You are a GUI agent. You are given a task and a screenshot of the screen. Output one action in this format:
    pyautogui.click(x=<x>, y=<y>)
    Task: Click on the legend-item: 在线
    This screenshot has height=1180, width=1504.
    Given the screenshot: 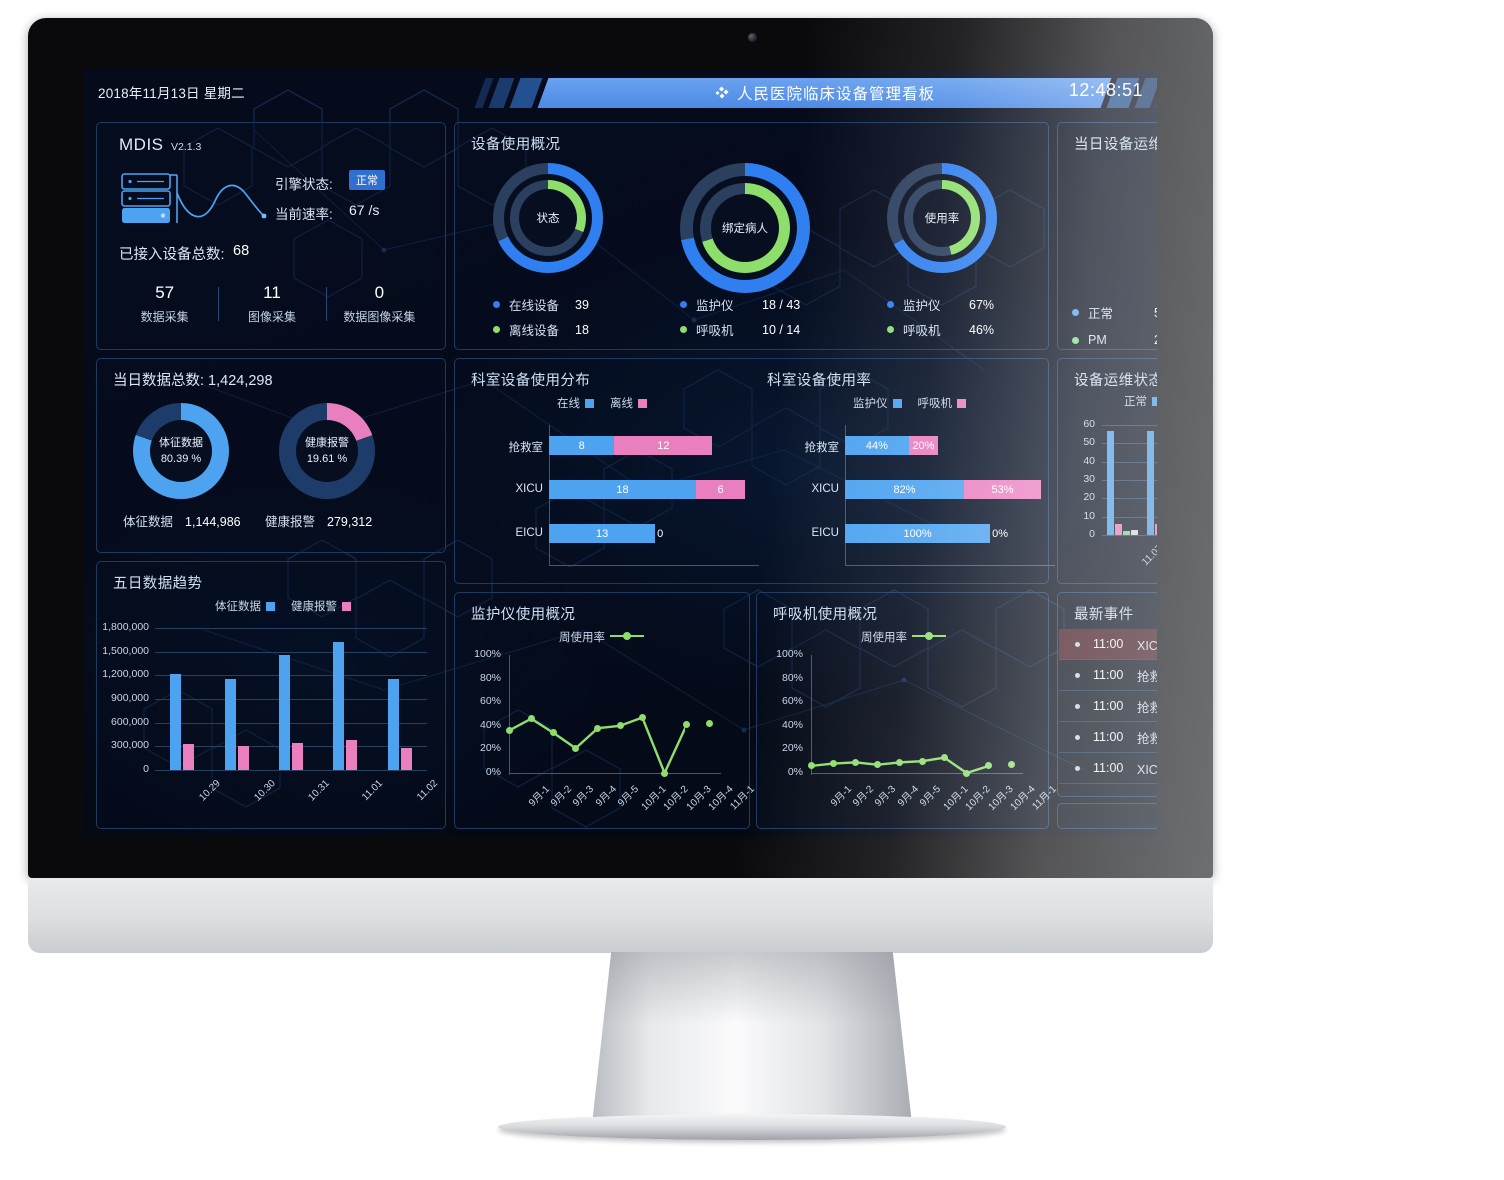 What is the action you would take?
    pyautogui.click(x=575, y=403)
    